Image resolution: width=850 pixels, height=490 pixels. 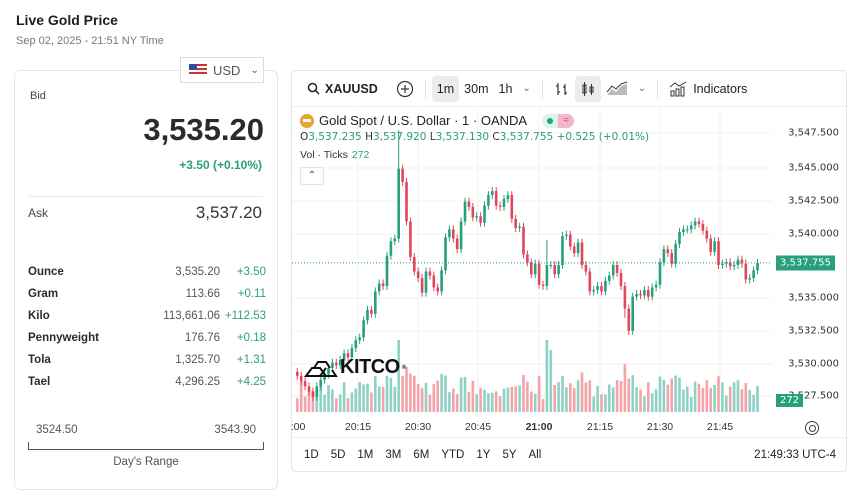 What do you see at coordinates (445, 88) in the screenshot?
I see `interval-1m: 1m` at bounding box center [445, 88].